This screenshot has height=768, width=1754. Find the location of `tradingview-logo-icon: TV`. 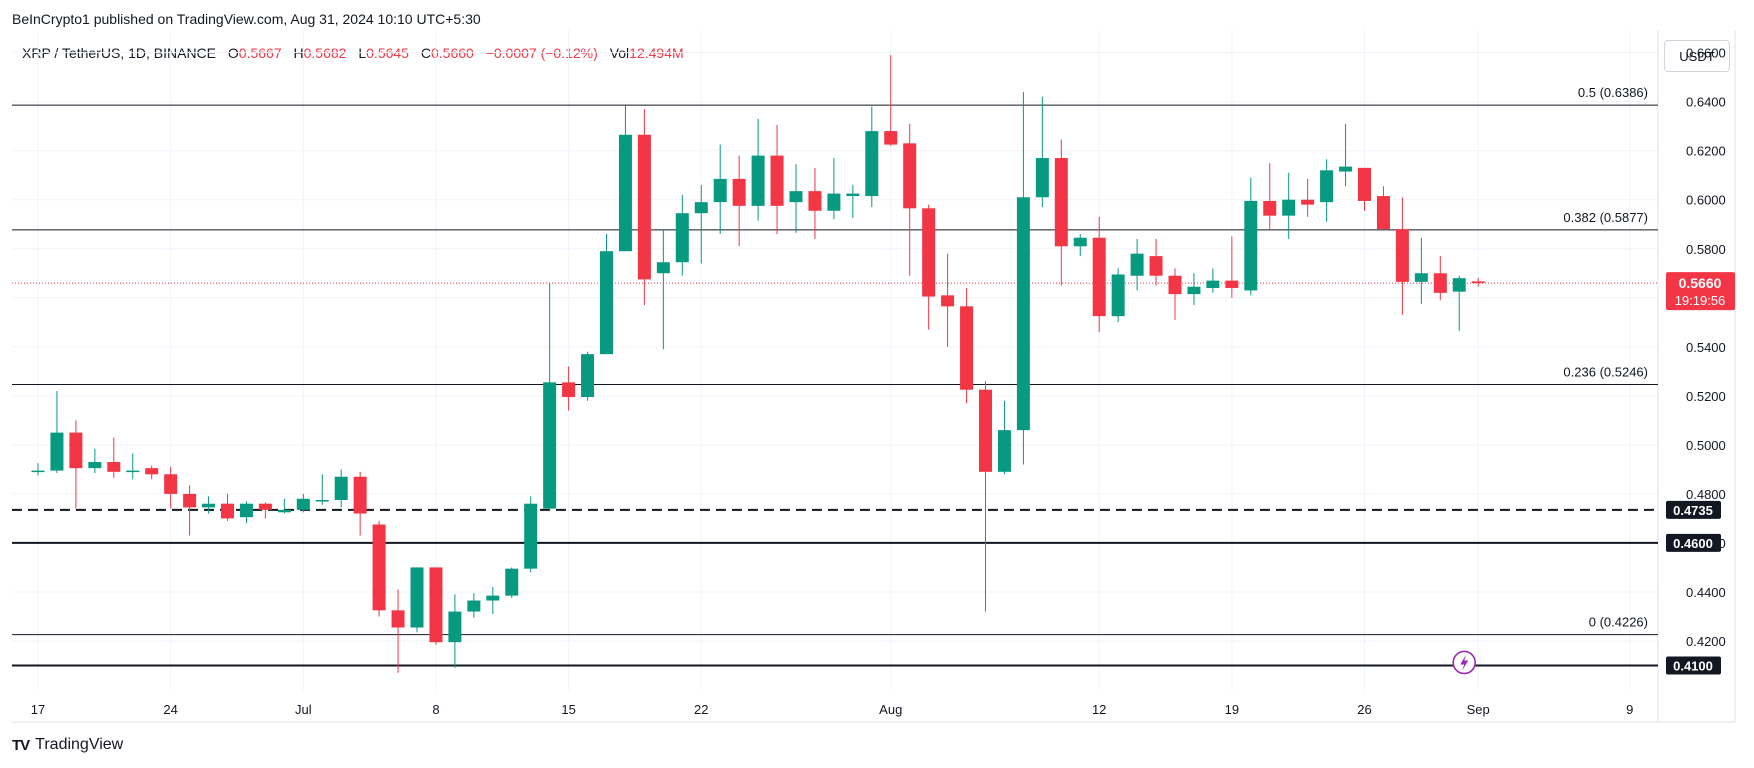

tradingview-logo-icon: TV is located at coordinates (21, 745).